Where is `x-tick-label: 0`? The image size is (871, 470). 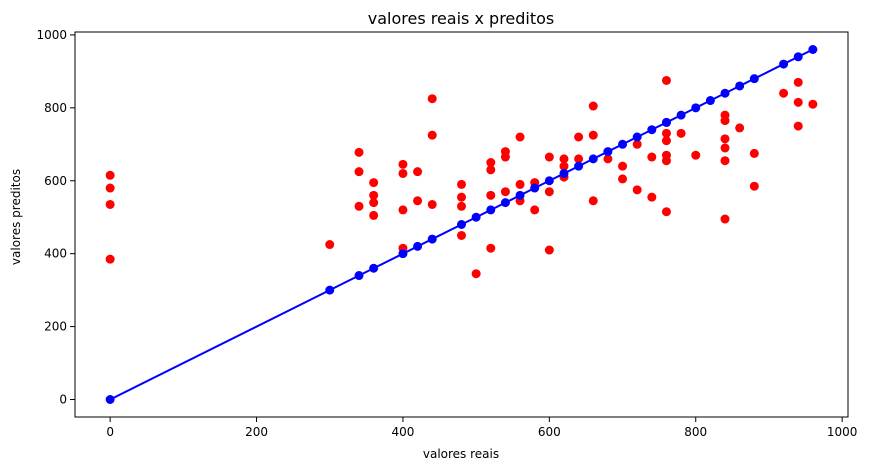
x-tick-label: 0 is located at coordinates (110, 432).